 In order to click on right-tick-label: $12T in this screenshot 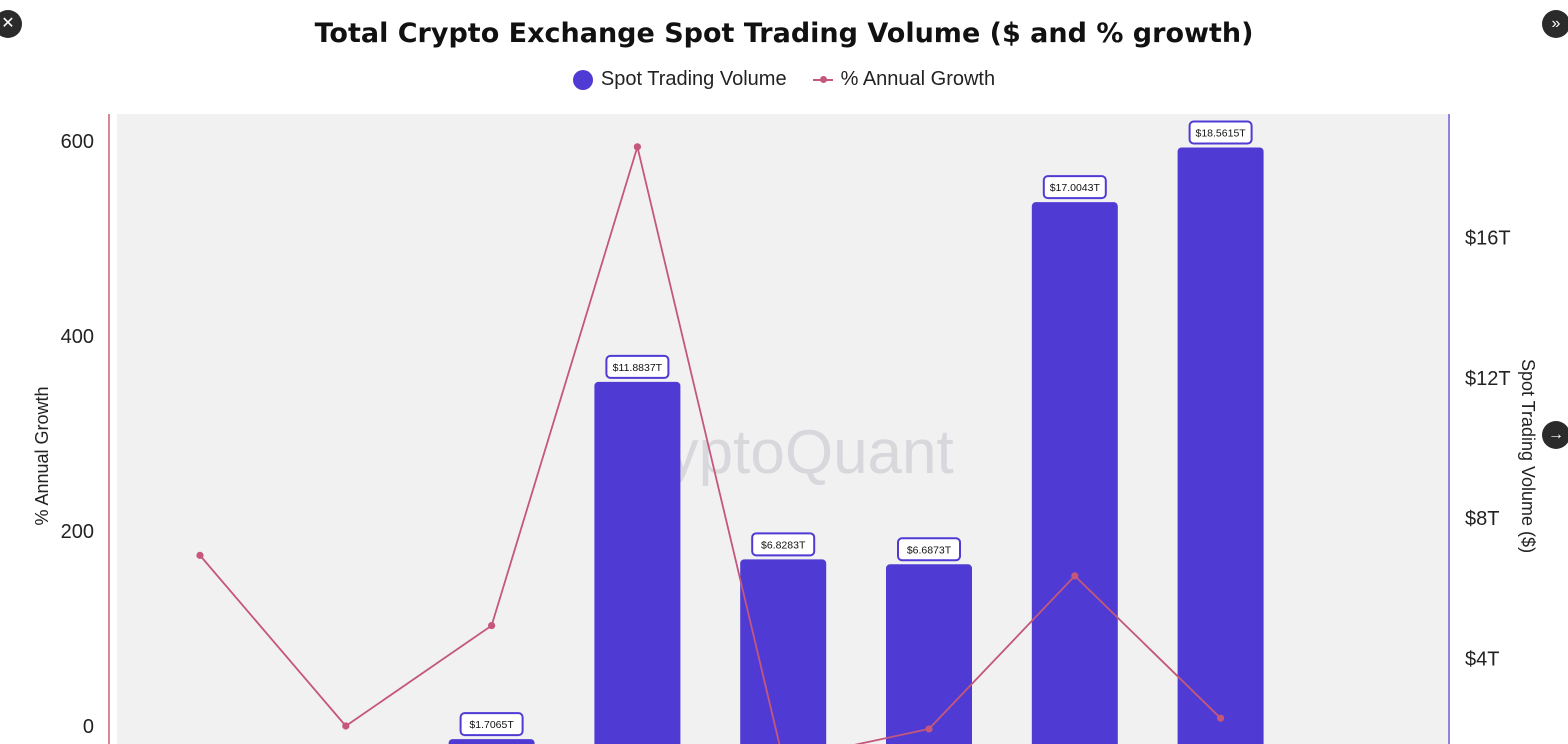, I will do `click(1488, 379)`.